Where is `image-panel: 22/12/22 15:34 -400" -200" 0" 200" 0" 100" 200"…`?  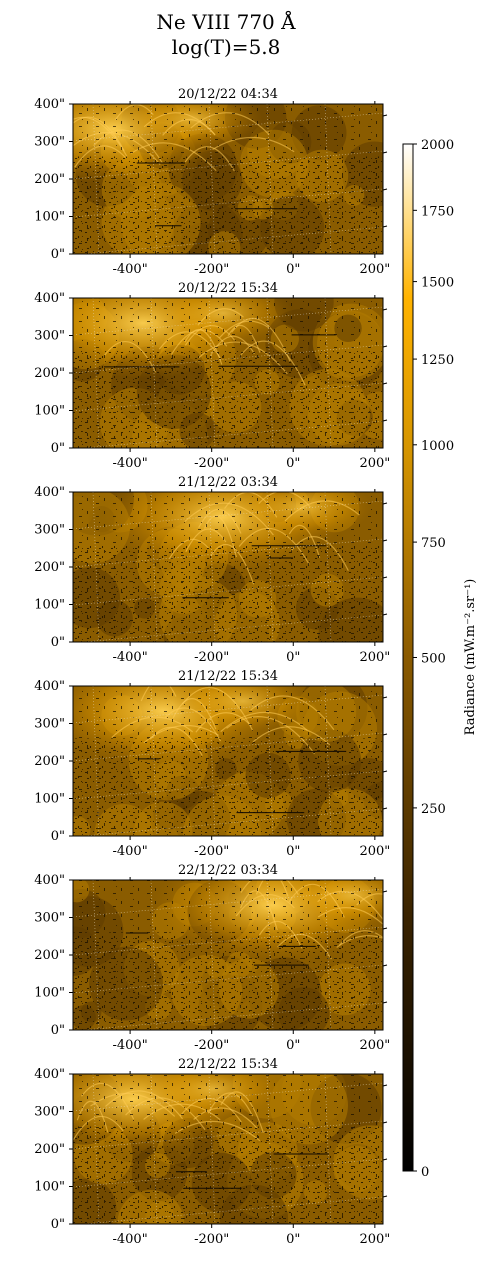
image-panel: 22/12/22 15:34 -400" -200" 0" 200" 0" 100" 200"… is located at coordinates (212, 1152).